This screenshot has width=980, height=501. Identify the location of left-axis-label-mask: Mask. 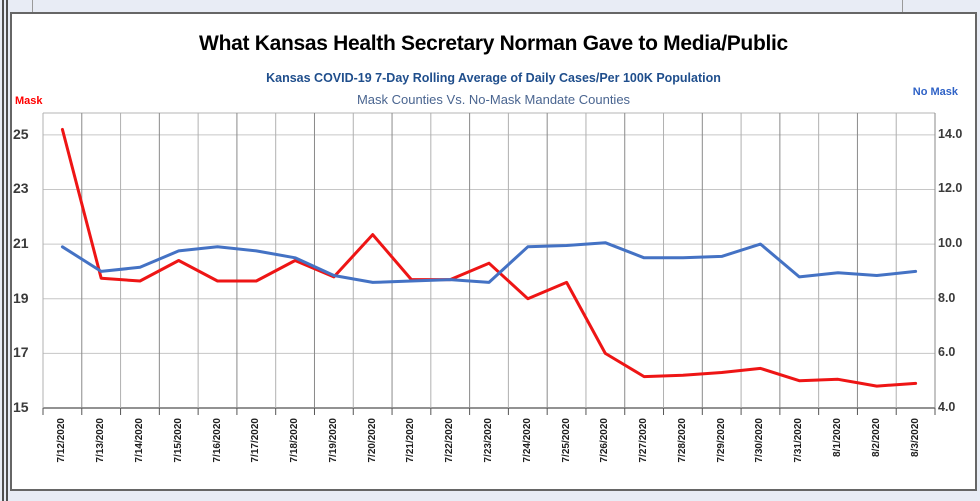
(29, 101).